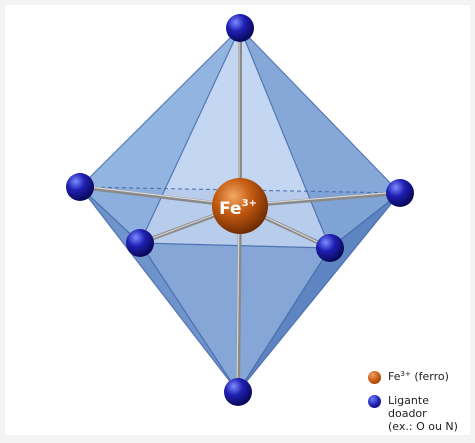  Describe the element at coordinates (249, 203) in the screenshot. I see `iron-charge: 3+` at that location.